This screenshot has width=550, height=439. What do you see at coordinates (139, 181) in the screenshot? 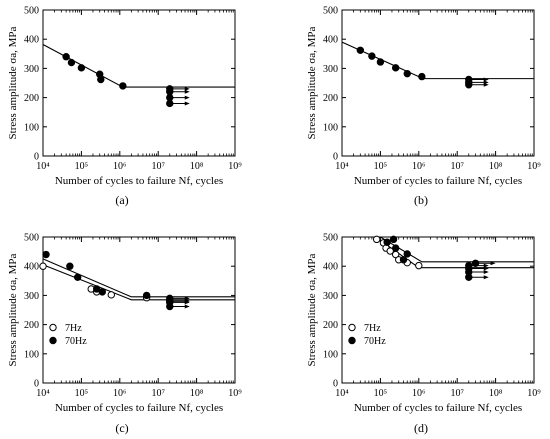
I see `x-axis-label: Number of cycles to failure Nf, cycles` at bounding box center [139, 181].